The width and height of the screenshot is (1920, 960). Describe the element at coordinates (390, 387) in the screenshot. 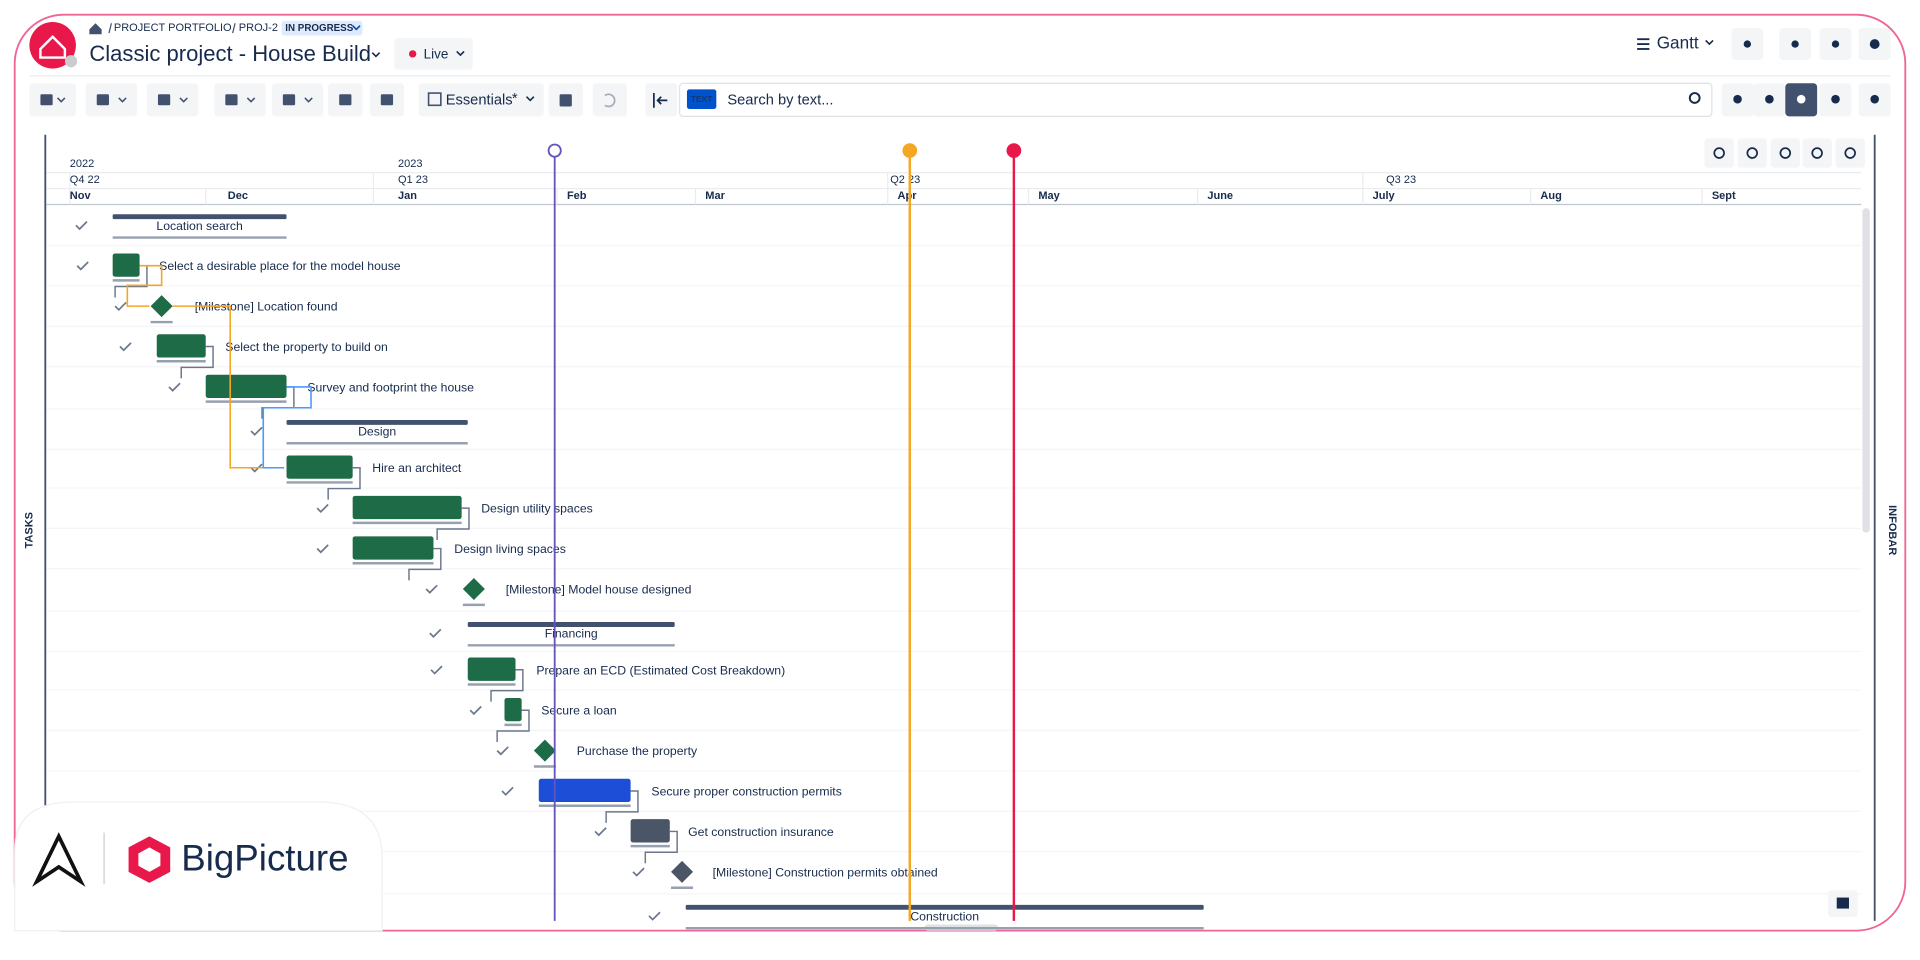

I see `task-label: Survey and footprint the house` at that location.